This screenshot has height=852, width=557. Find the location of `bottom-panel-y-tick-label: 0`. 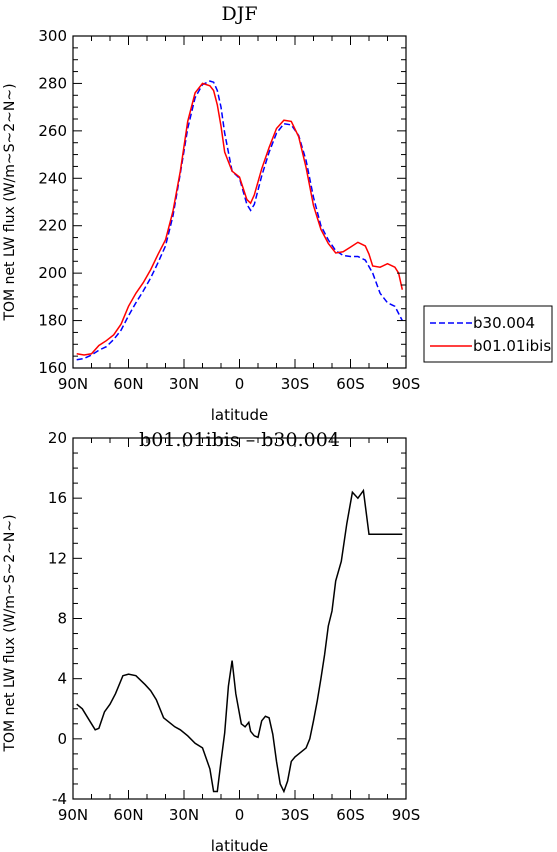

bottom-panel-y-tick-label: 0 is located at coordinates (62, 739).